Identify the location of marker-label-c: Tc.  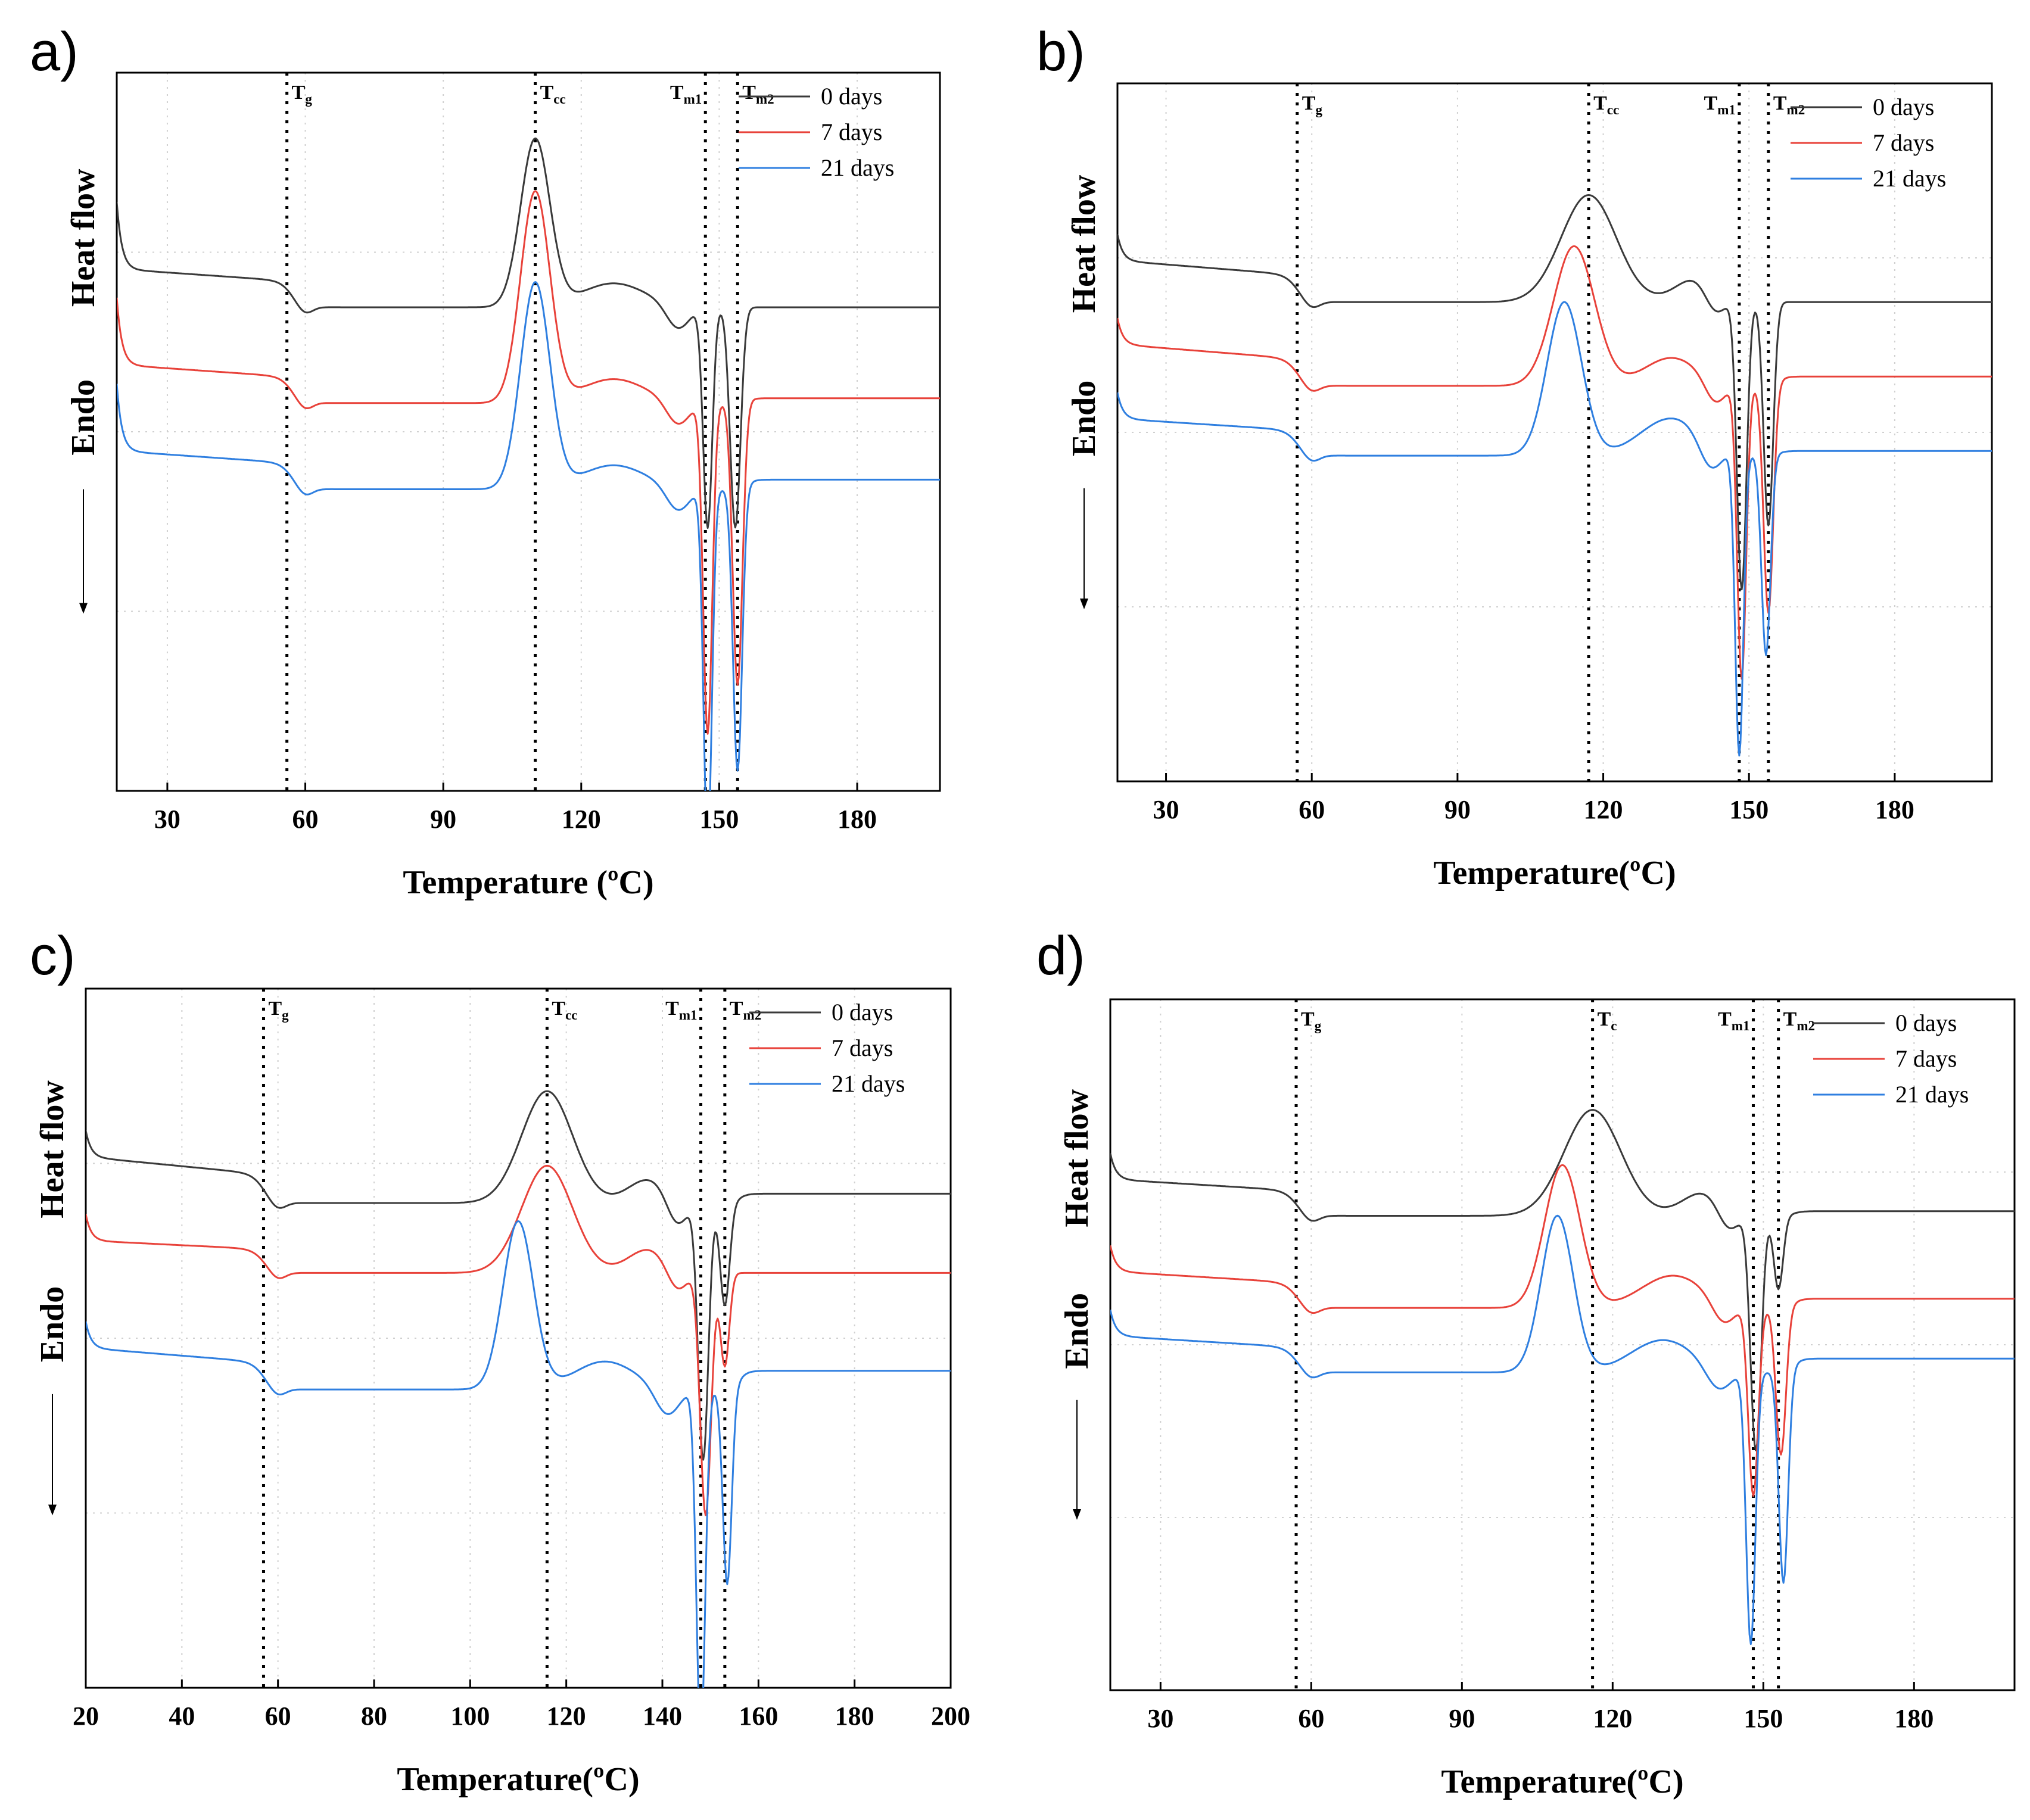
(1607, 1021).